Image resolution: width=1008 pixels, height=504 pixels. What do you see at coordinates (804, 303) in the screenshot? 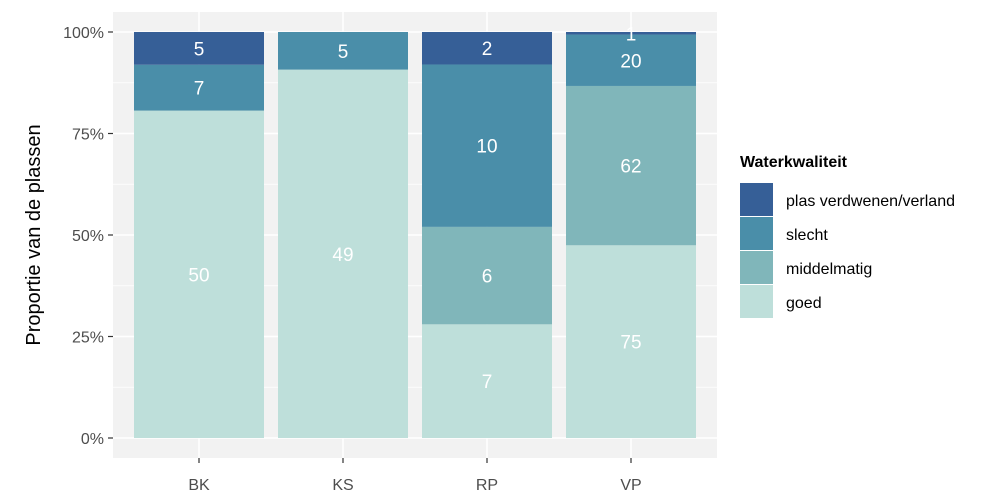
I see `legend-label: goed` at bounding box center [804, 303].